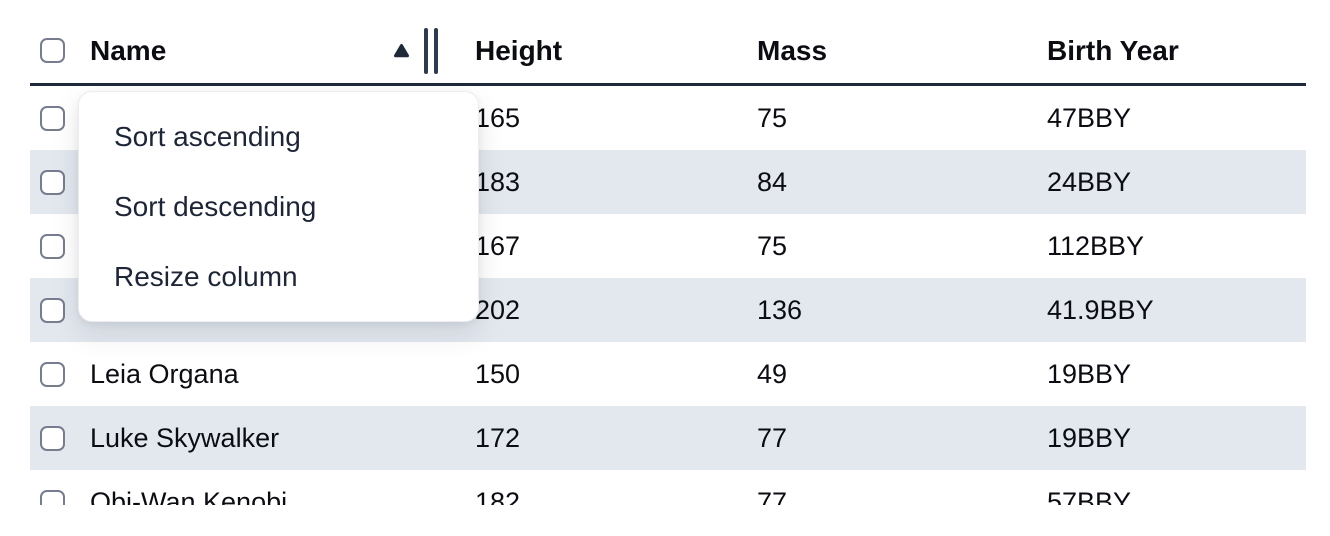 This screenshot has width=1330, height=536. Describe the element at coordinates (128, 50) in the screenshot. I see `column-header-name-label: Name` at that location.